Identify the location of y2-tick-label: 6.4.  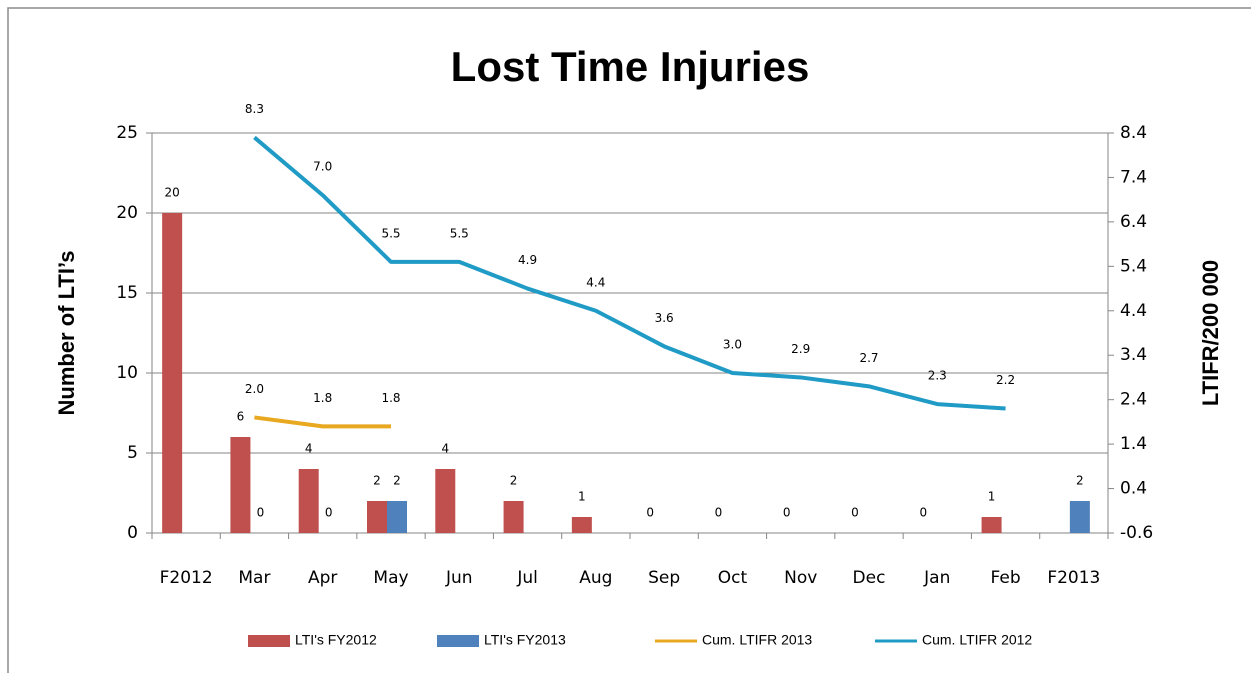
(1133, 222).